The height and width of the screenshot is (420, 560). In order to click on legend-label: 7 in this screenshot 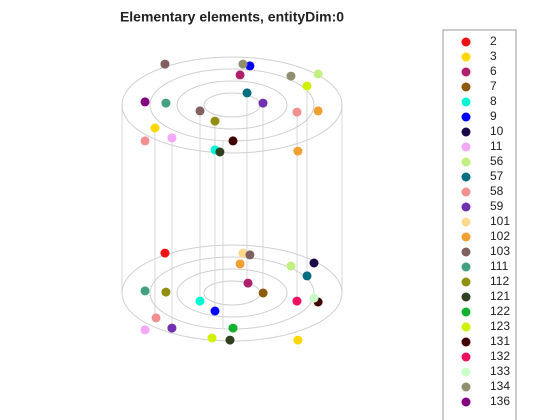, I will do `click(493, 86)`.